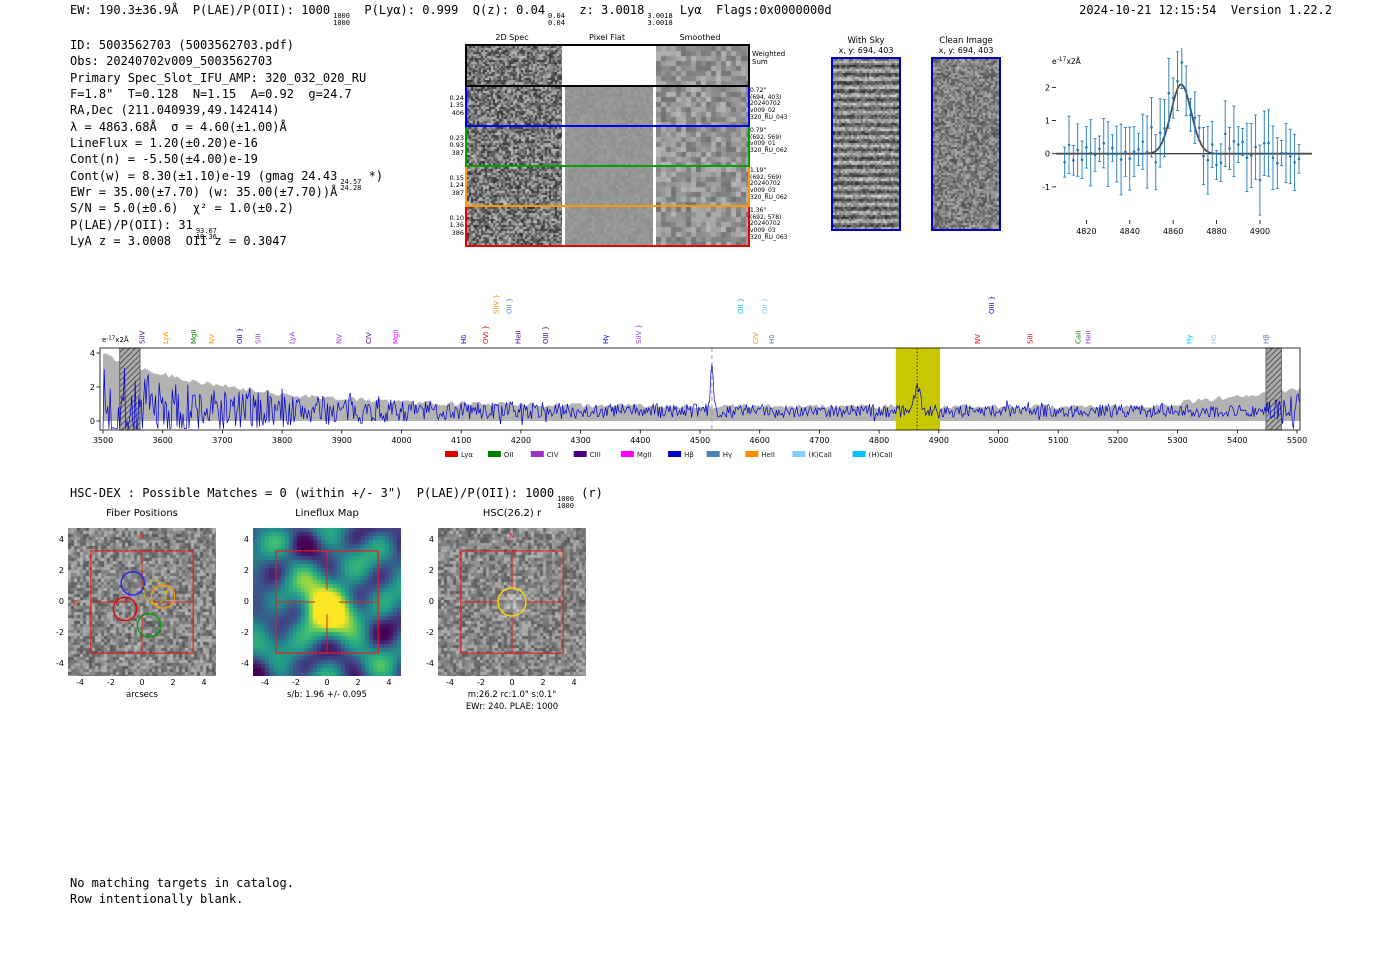 The image size is (1400, 953). Describe the element at coordinates (467, 455) in the screenshot. I see `legend-label: Lyα` at that location.